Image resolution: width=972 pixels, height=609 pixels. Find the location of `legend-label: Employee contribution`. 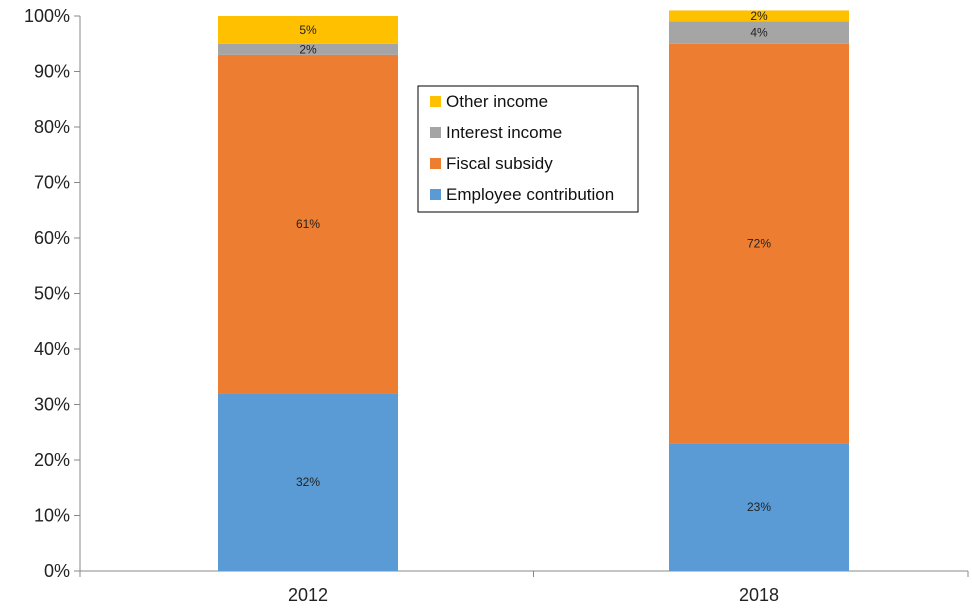

legend-label: Employee contribution is located at coordinates (530, 194).